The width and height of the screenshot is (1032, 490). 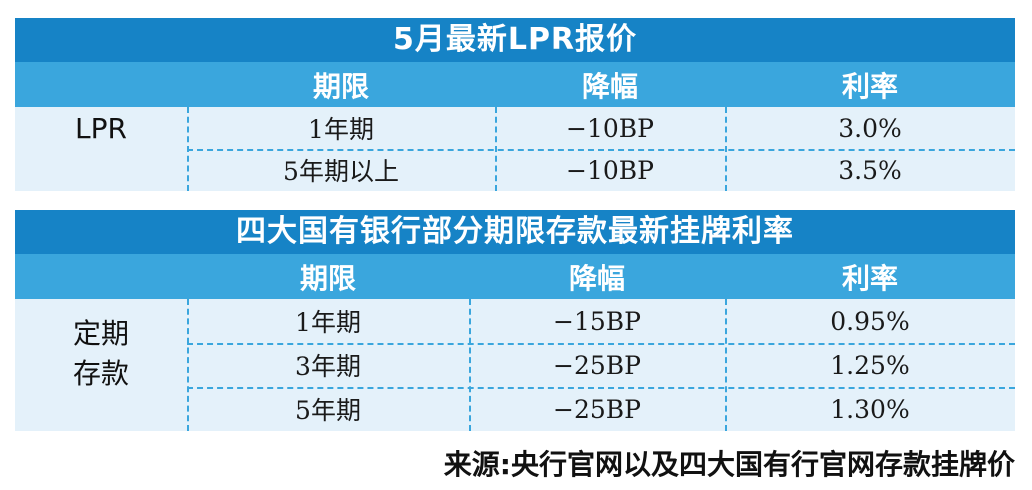 What do you see at coordinates (870, 170) in the screenshot?
I see `lpr-row-2-rate: 3.5%` at bounding box center [870, 170].